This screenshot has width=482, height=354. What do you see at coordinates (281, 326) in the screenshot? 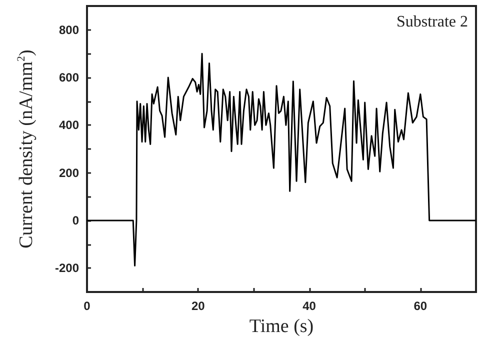
I see `x-axis-title: Time (s)` at bounding box center [281, 326].